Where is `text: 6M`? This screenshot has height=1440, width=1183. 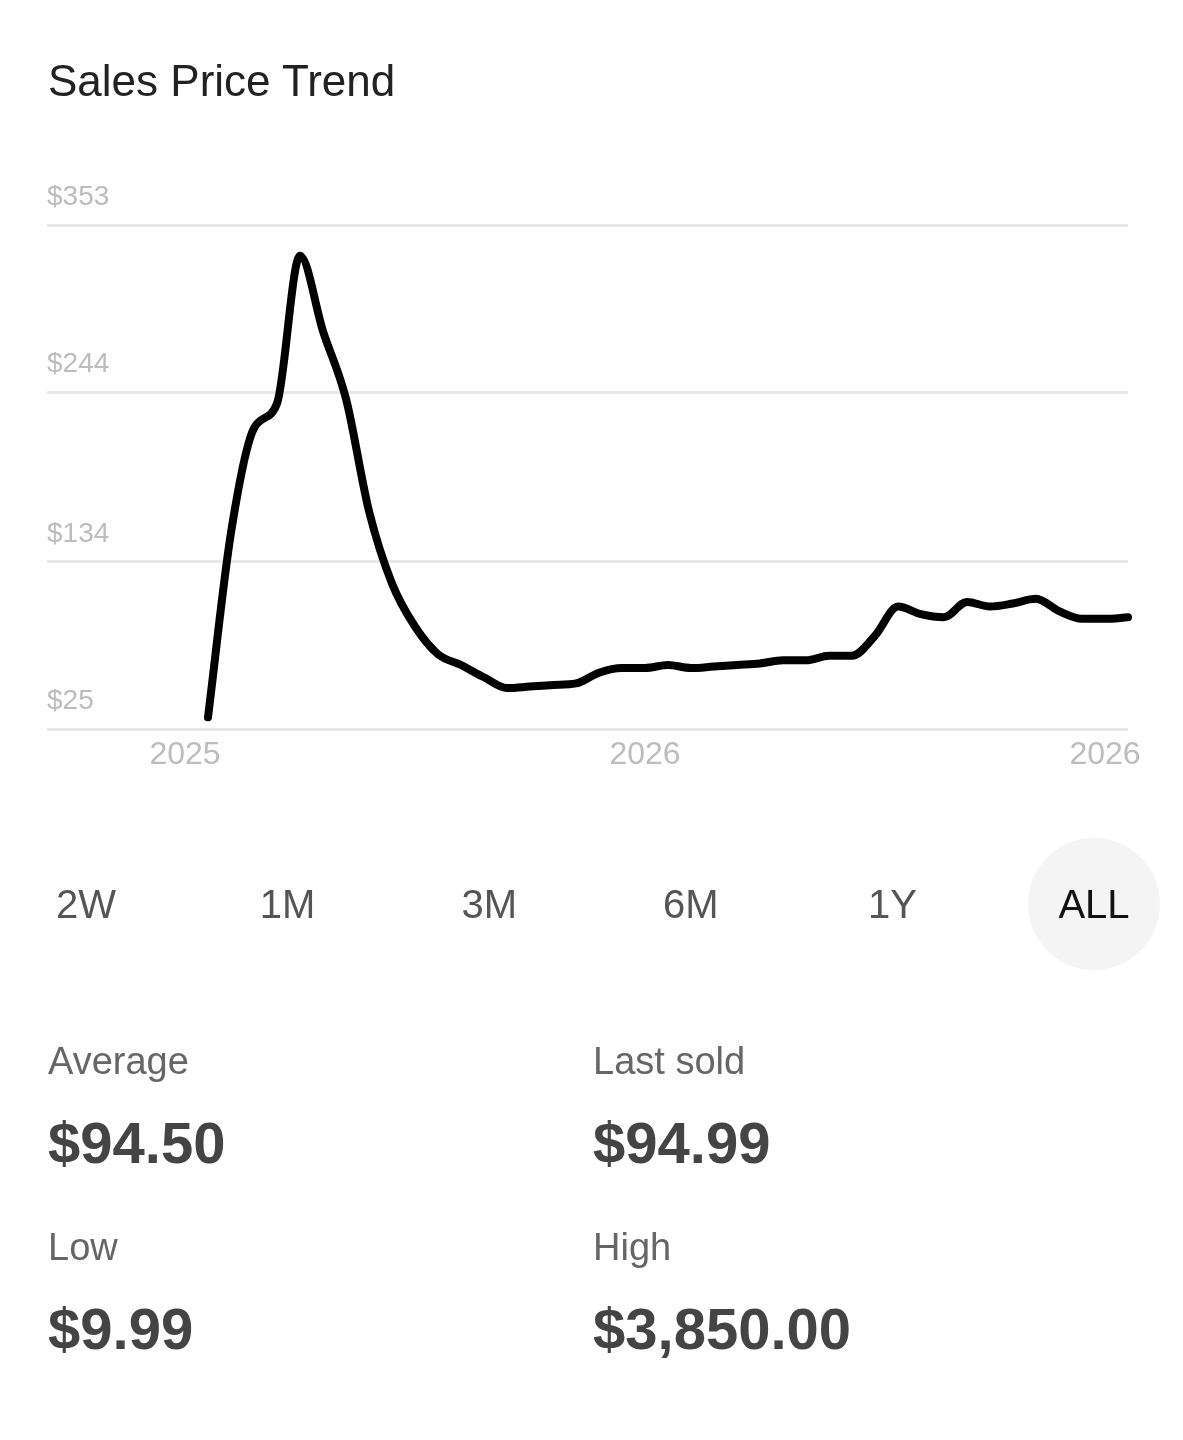
text: 6M is located at coordinates (691, 904).